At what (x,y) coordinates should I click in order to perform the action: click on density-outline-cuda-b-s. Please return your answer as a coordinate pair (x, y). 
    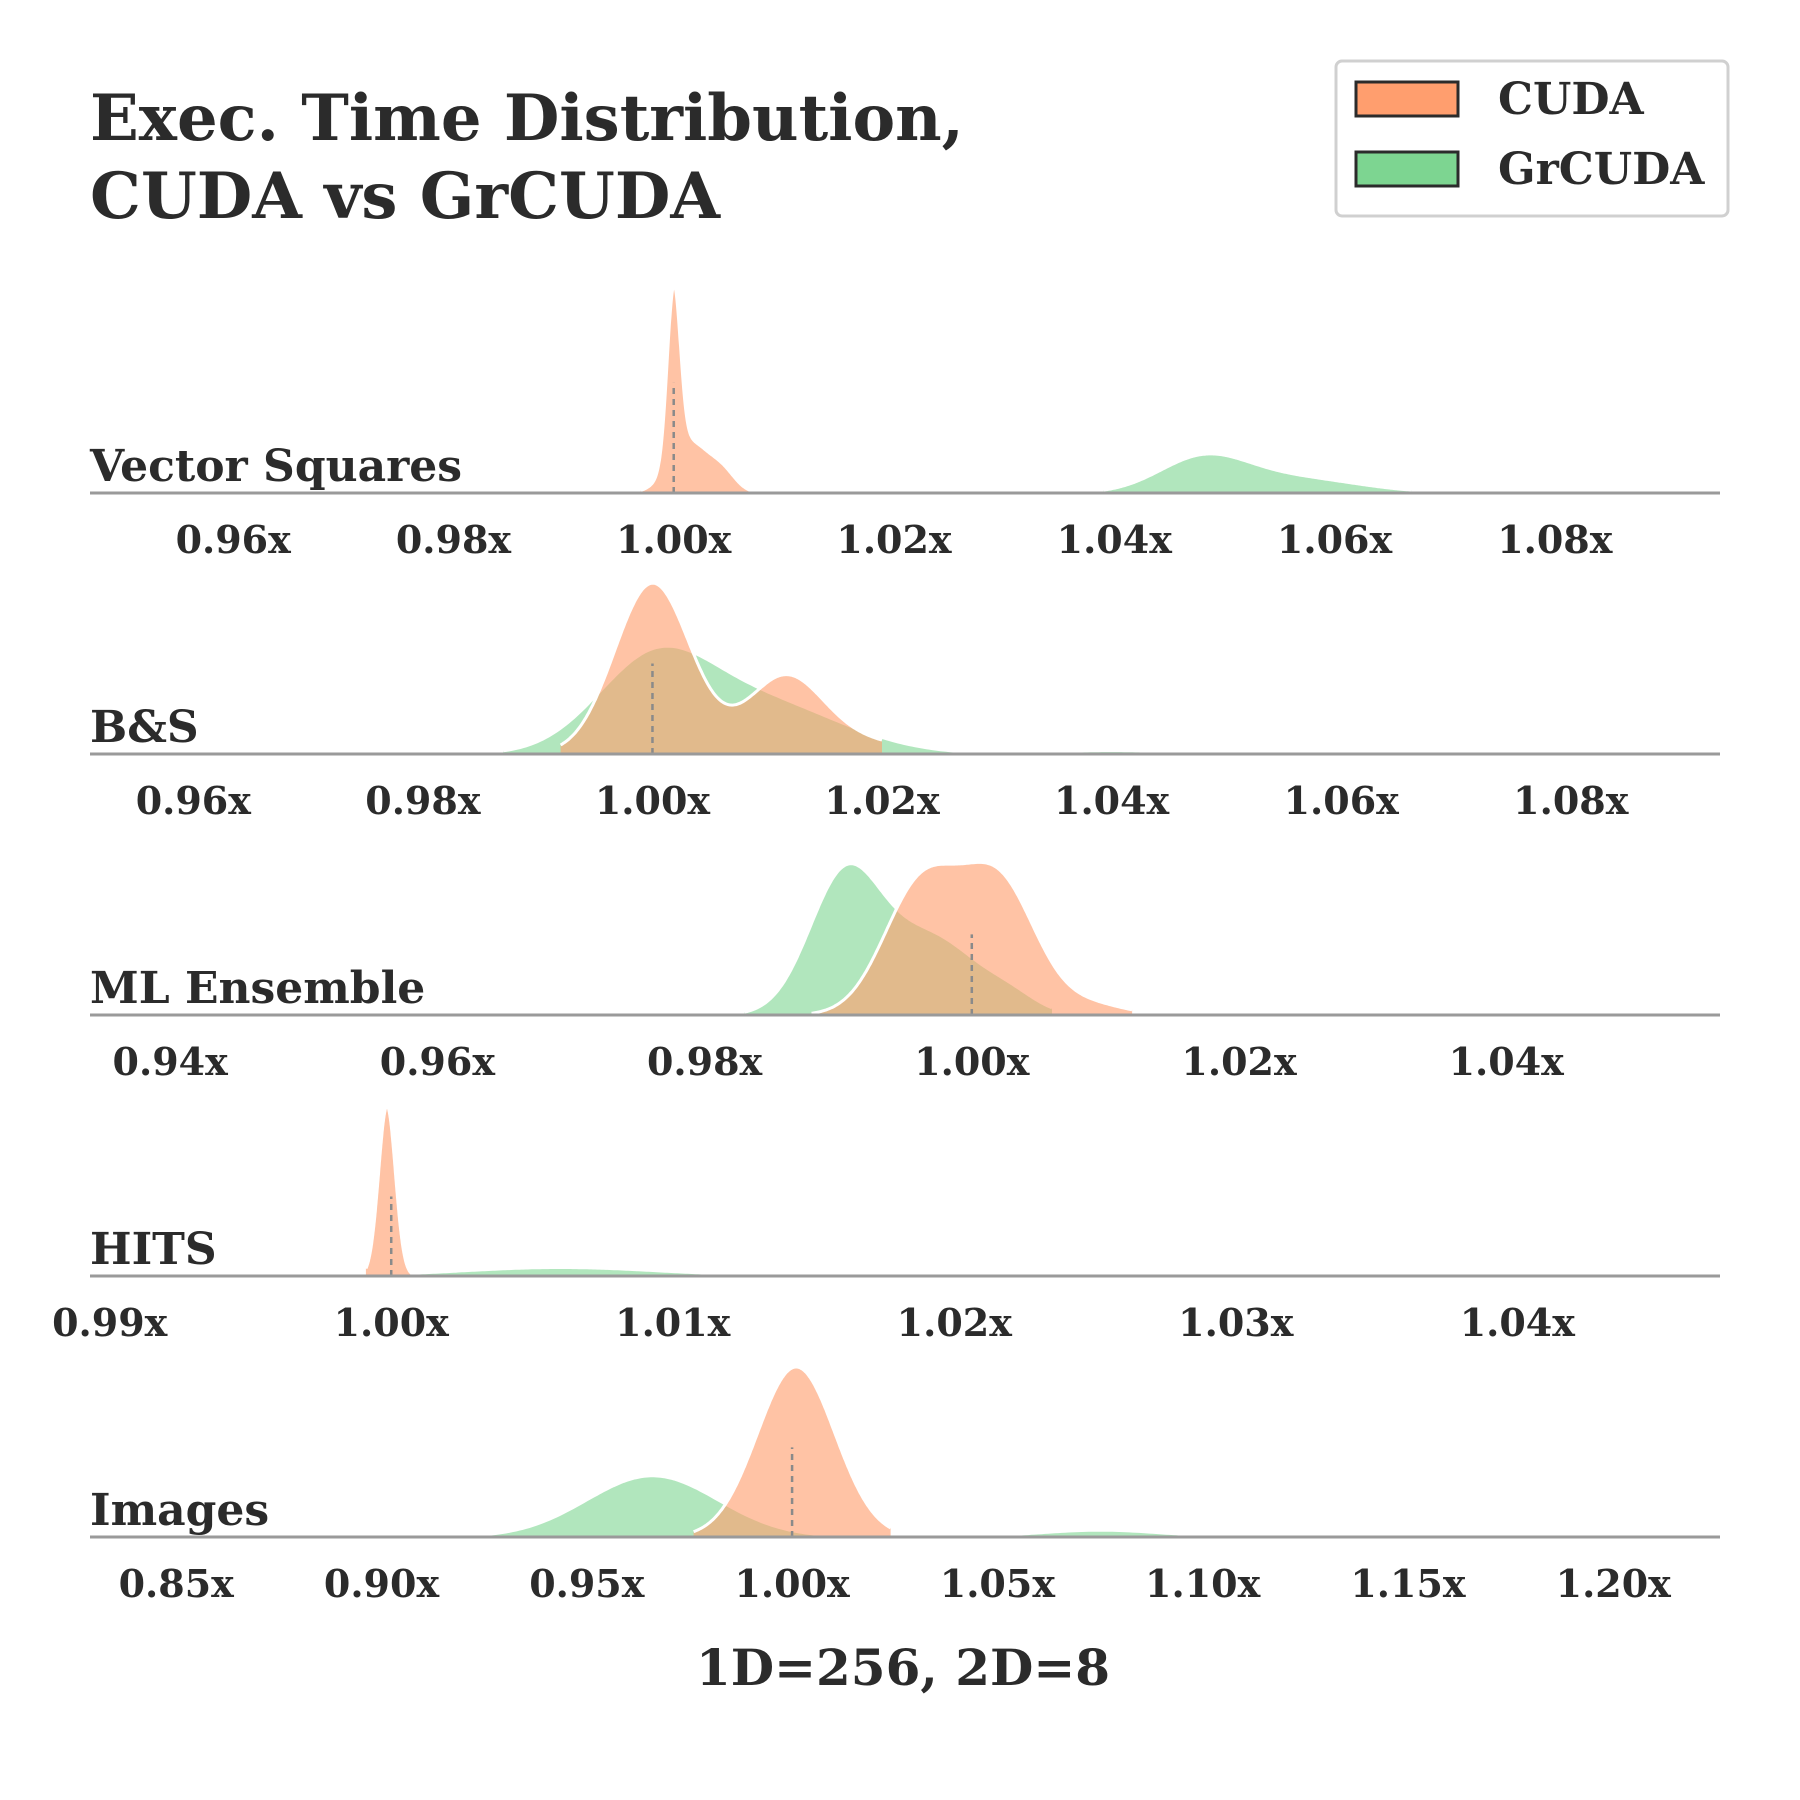
    Looking at the image, I should click on (721, 664).